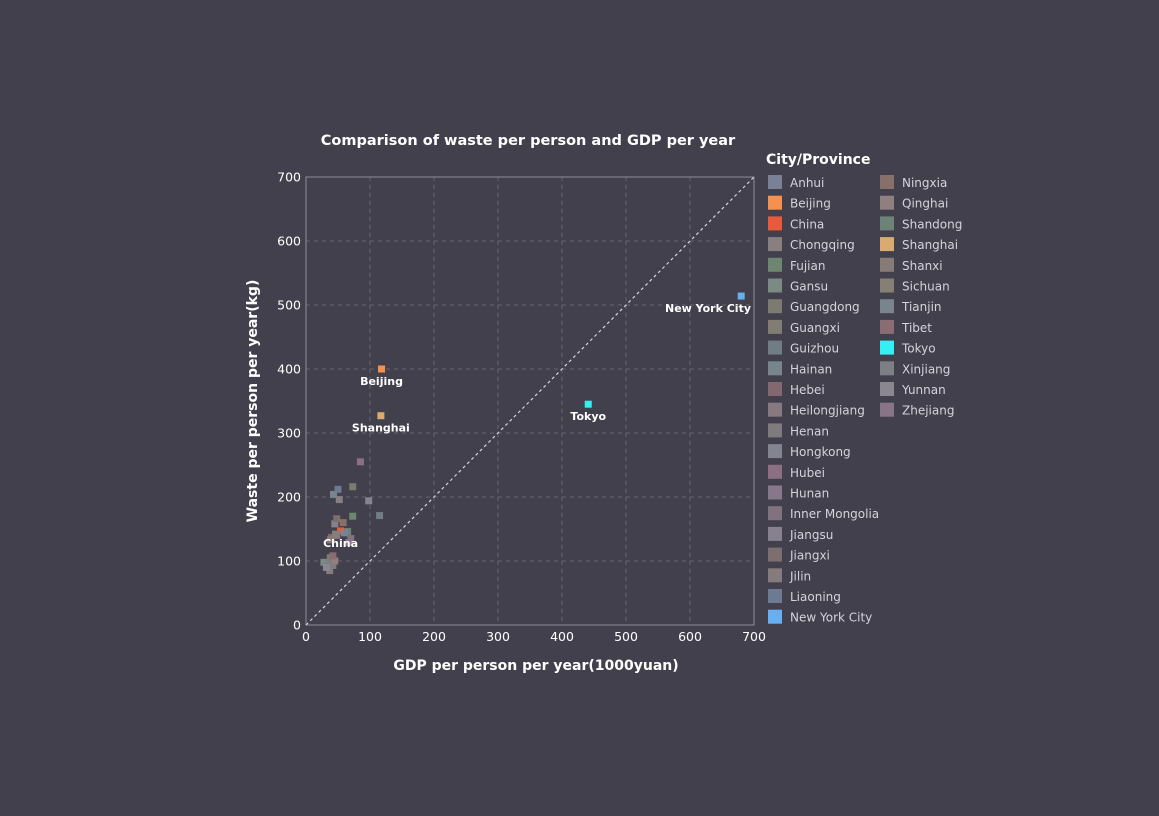  What do you see at coordinates (741, 296) in the screenshot?
I see `data-point-new-york-city` at bounding box center [741, 296].